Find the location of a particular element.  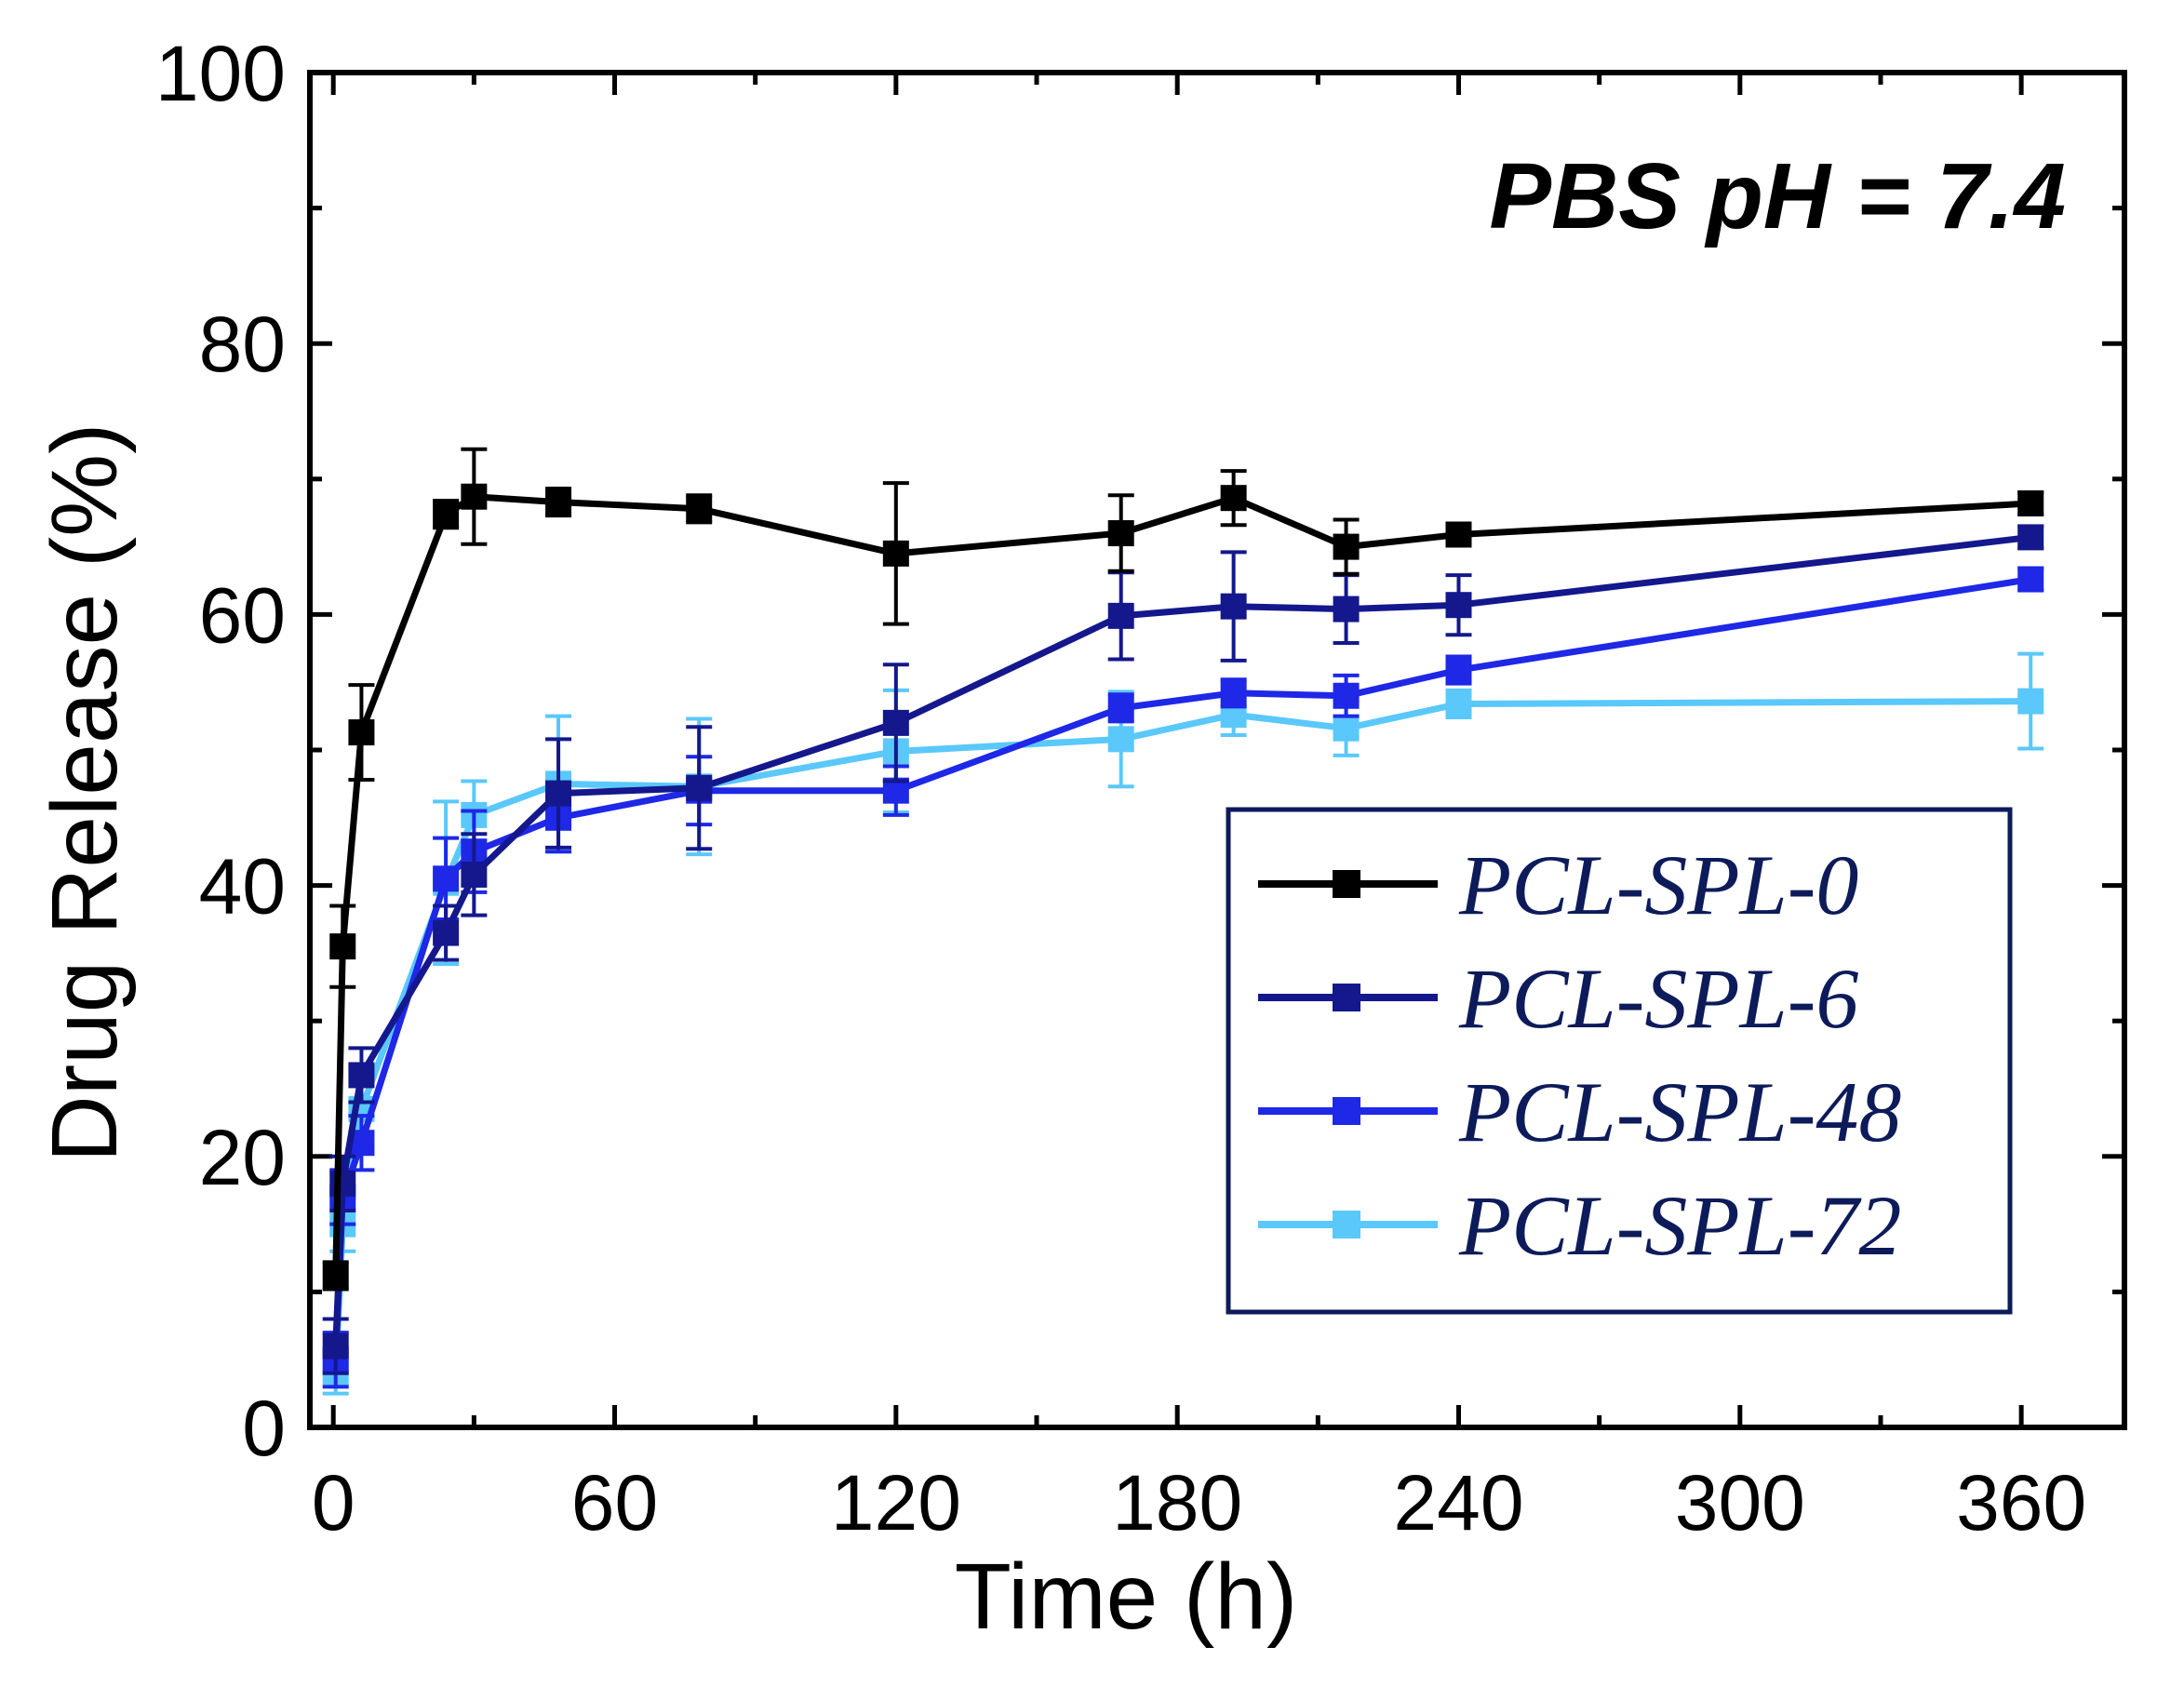

legend: PCL-SPL-0 PCL-SPL-6 PCL-SPL-48 PCL-SPL-72 is located at coordinates (1619, 1061).